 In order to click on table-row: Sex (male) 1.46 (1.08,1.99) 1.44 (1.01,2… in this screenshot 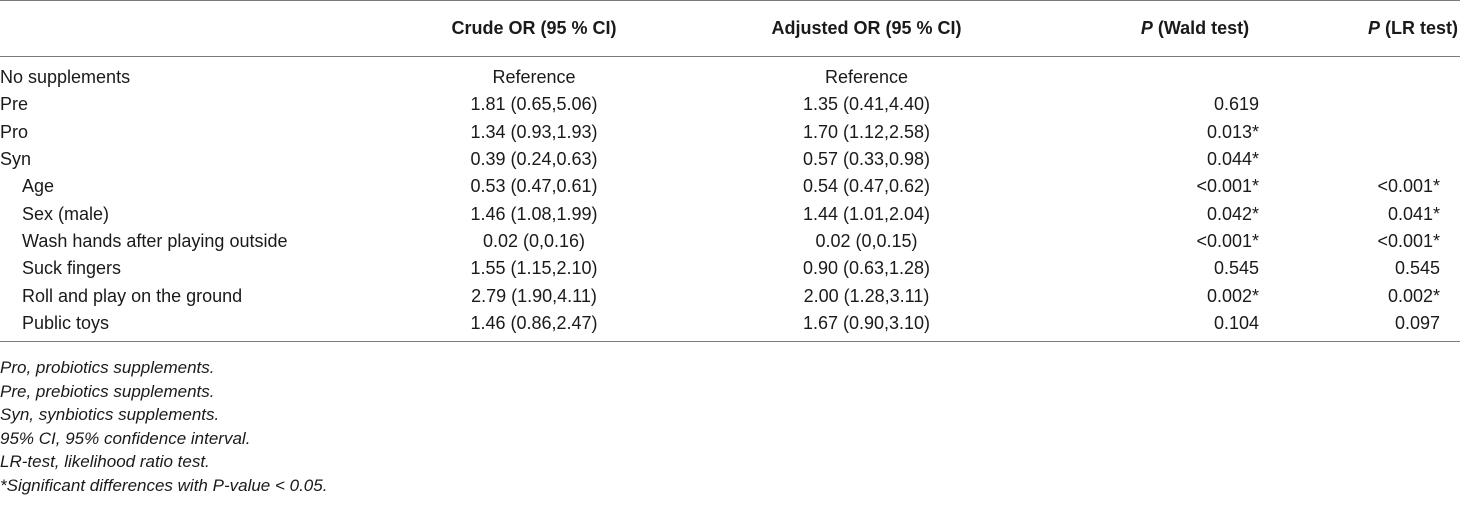, I will do `click(730, 213)`.